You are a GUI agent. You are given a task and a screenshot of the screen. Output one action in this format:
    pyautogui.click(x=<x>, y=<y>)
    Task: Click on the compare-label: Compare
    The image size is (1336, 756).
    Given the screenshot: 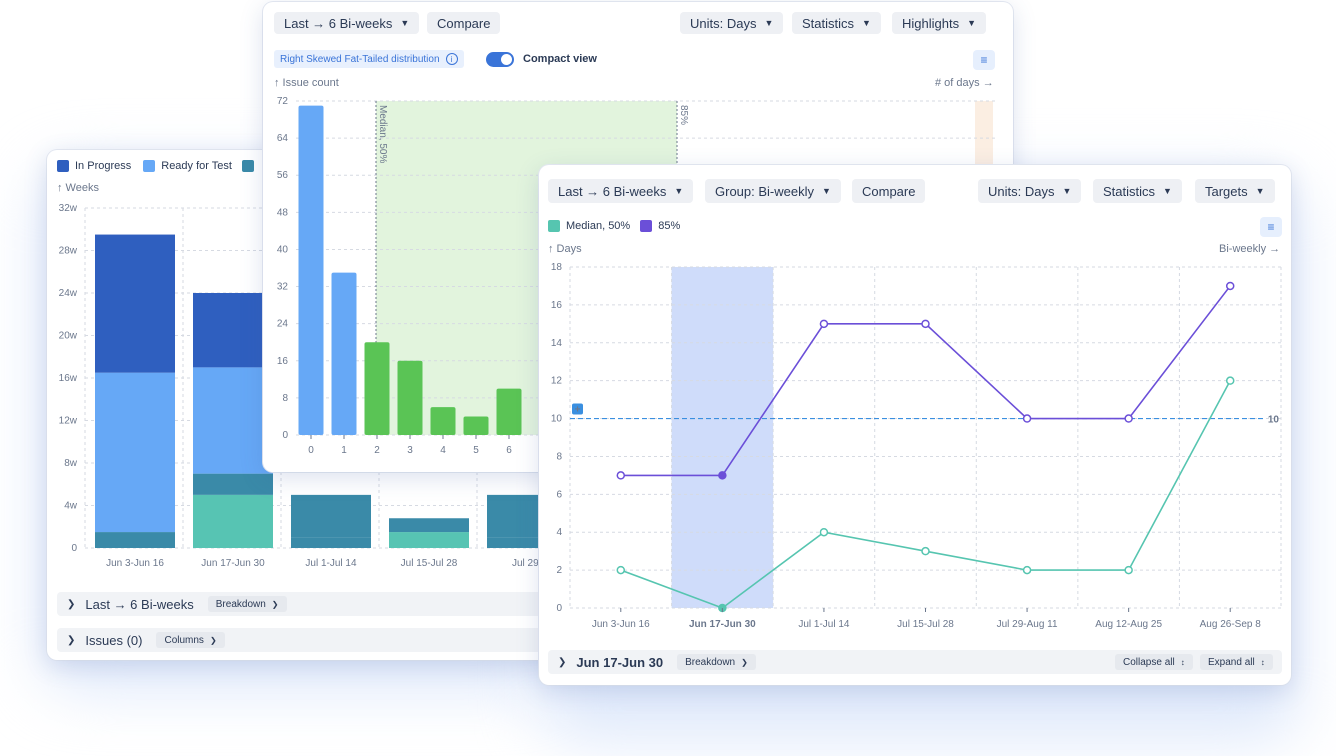 What is the action you would take?
    pyautogui.click(x=889, y=191)
    